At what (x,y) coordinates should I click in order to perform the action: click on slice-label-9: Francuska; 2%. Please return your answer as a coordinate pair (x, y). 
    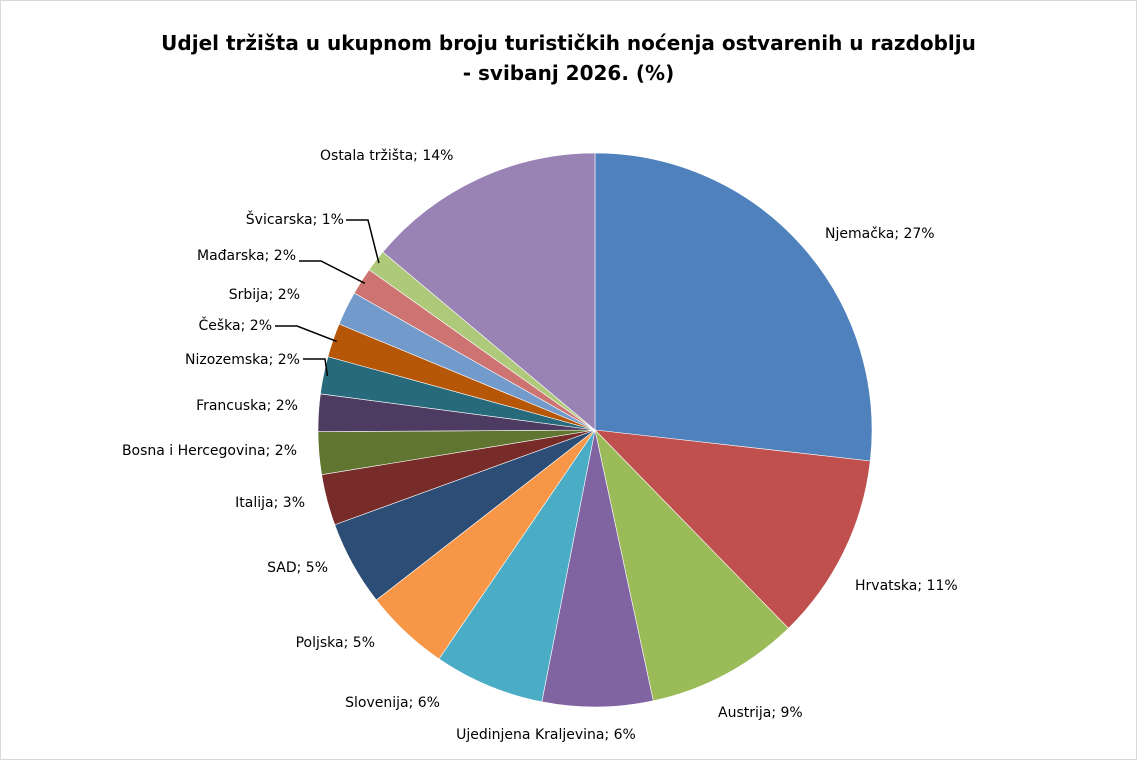
    Looking at the image, I should click on (247, 406).